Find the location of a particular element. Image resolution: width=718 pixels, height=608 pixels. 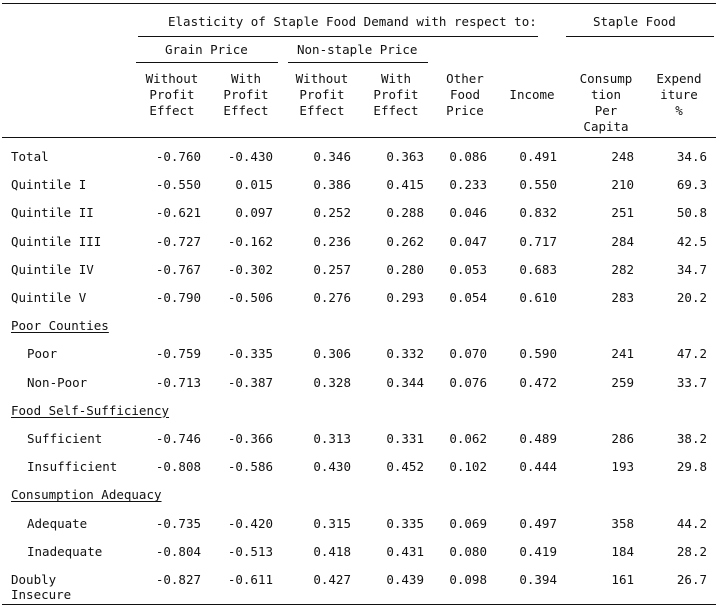

row-value: 0.331 is located at coordinates (405, 438).